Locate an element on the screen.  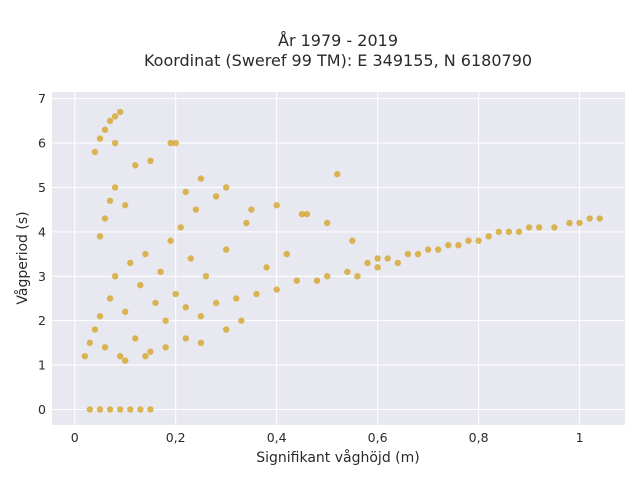
y-tick-label: 0 is located at coordinates (42, 409).